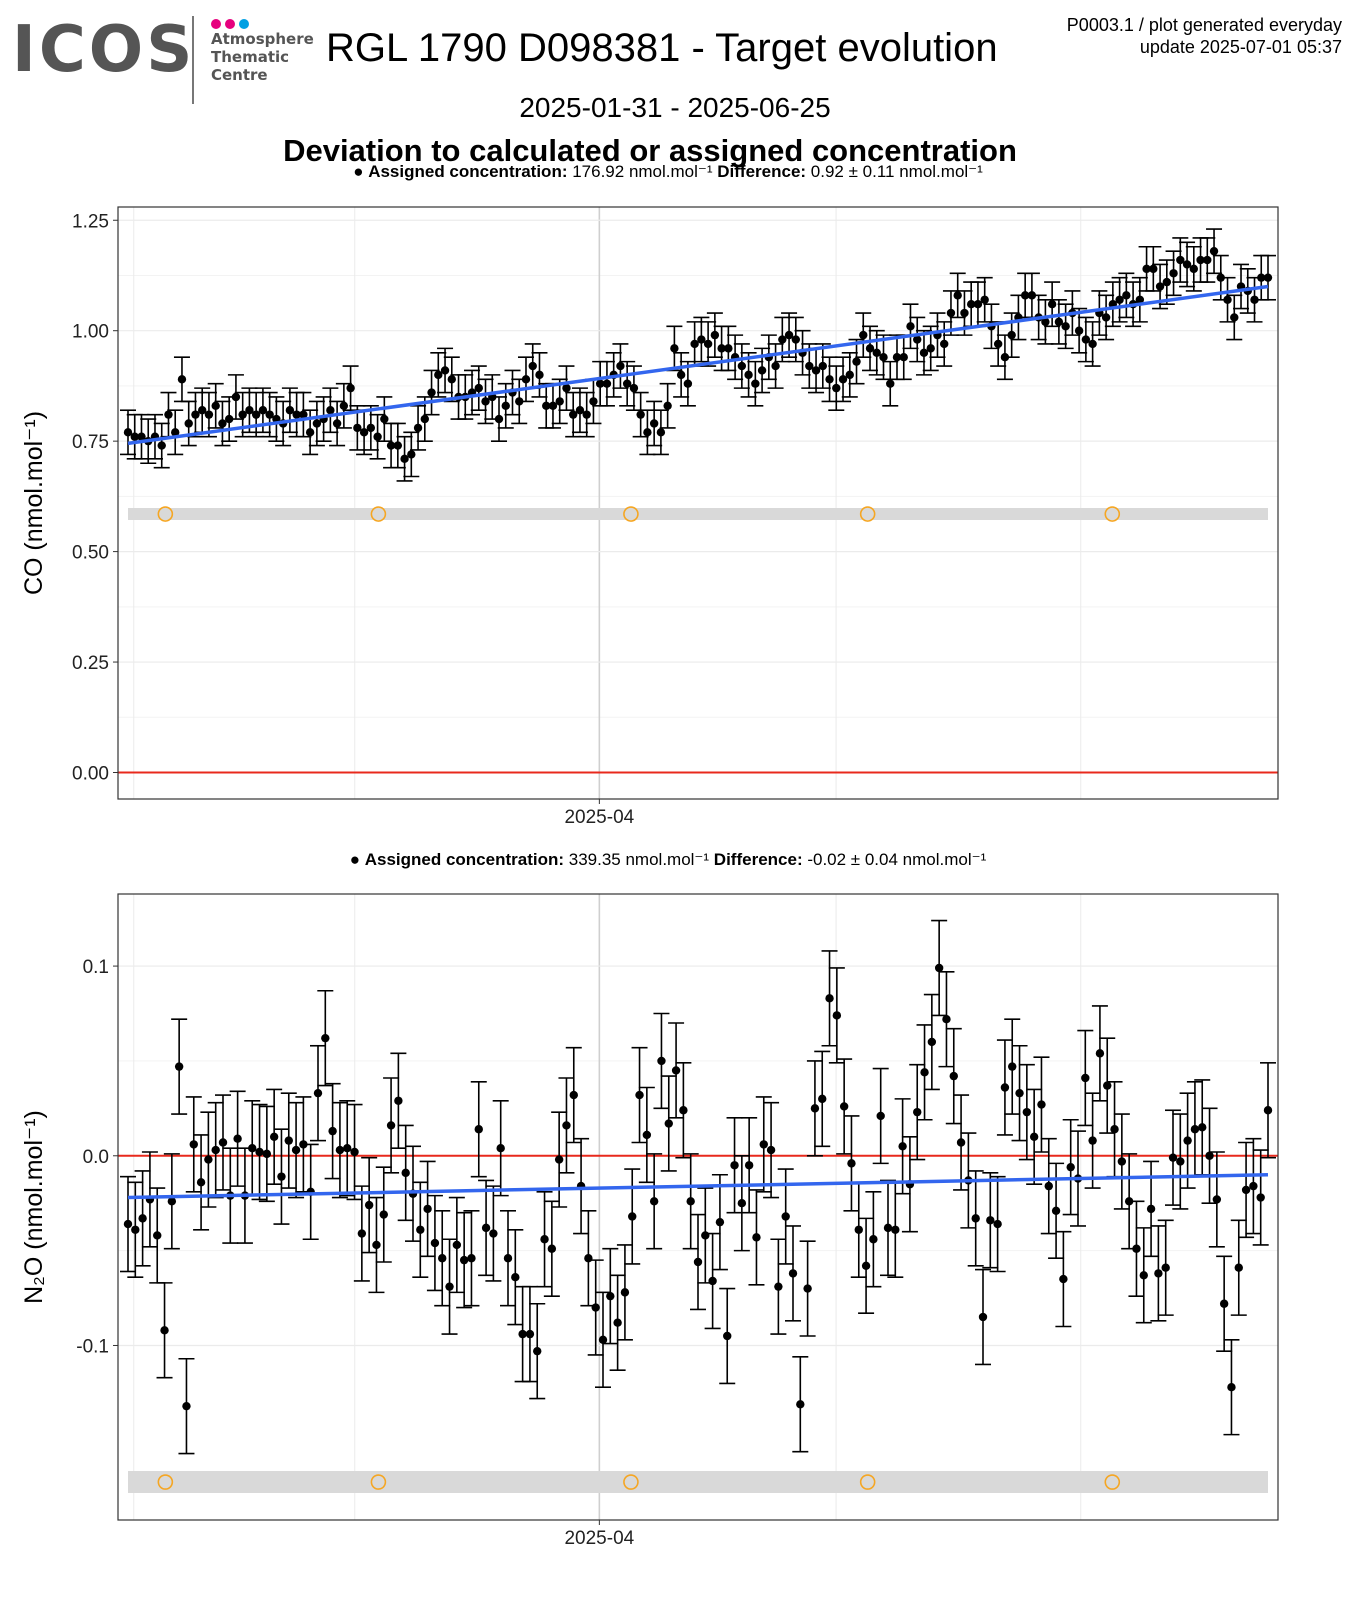  Describe the element at coordinates (761, 859) in the screenshot. I see `difference-label: Difference:` at that location.